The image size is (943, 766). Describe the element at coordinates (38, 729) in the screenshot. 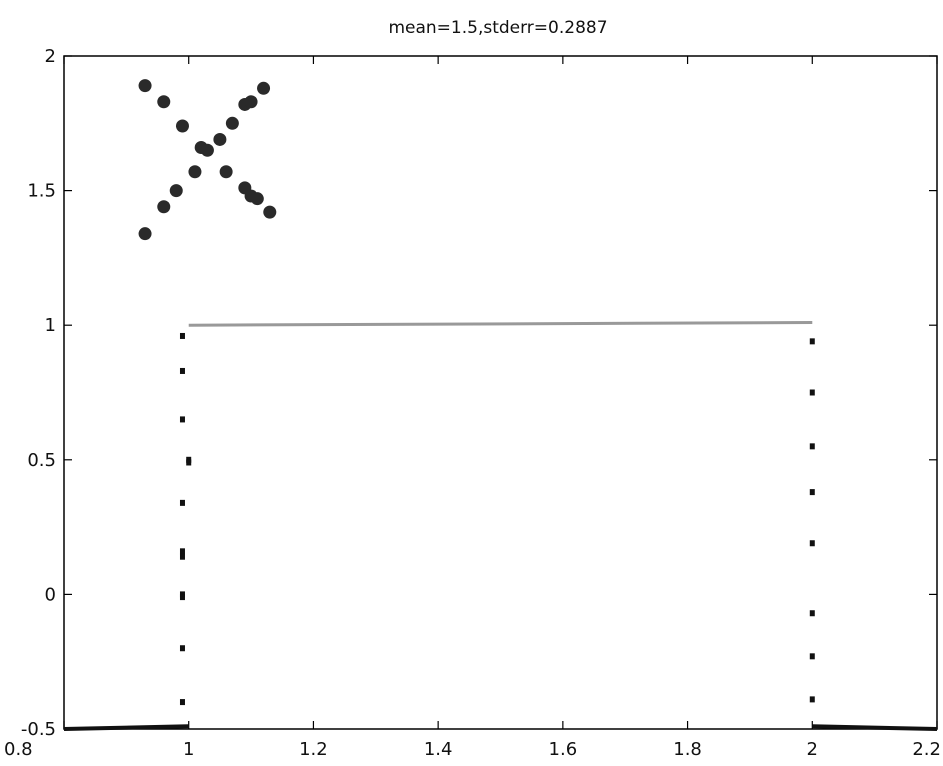

I see `y-tick-label: -0.5` at that location.